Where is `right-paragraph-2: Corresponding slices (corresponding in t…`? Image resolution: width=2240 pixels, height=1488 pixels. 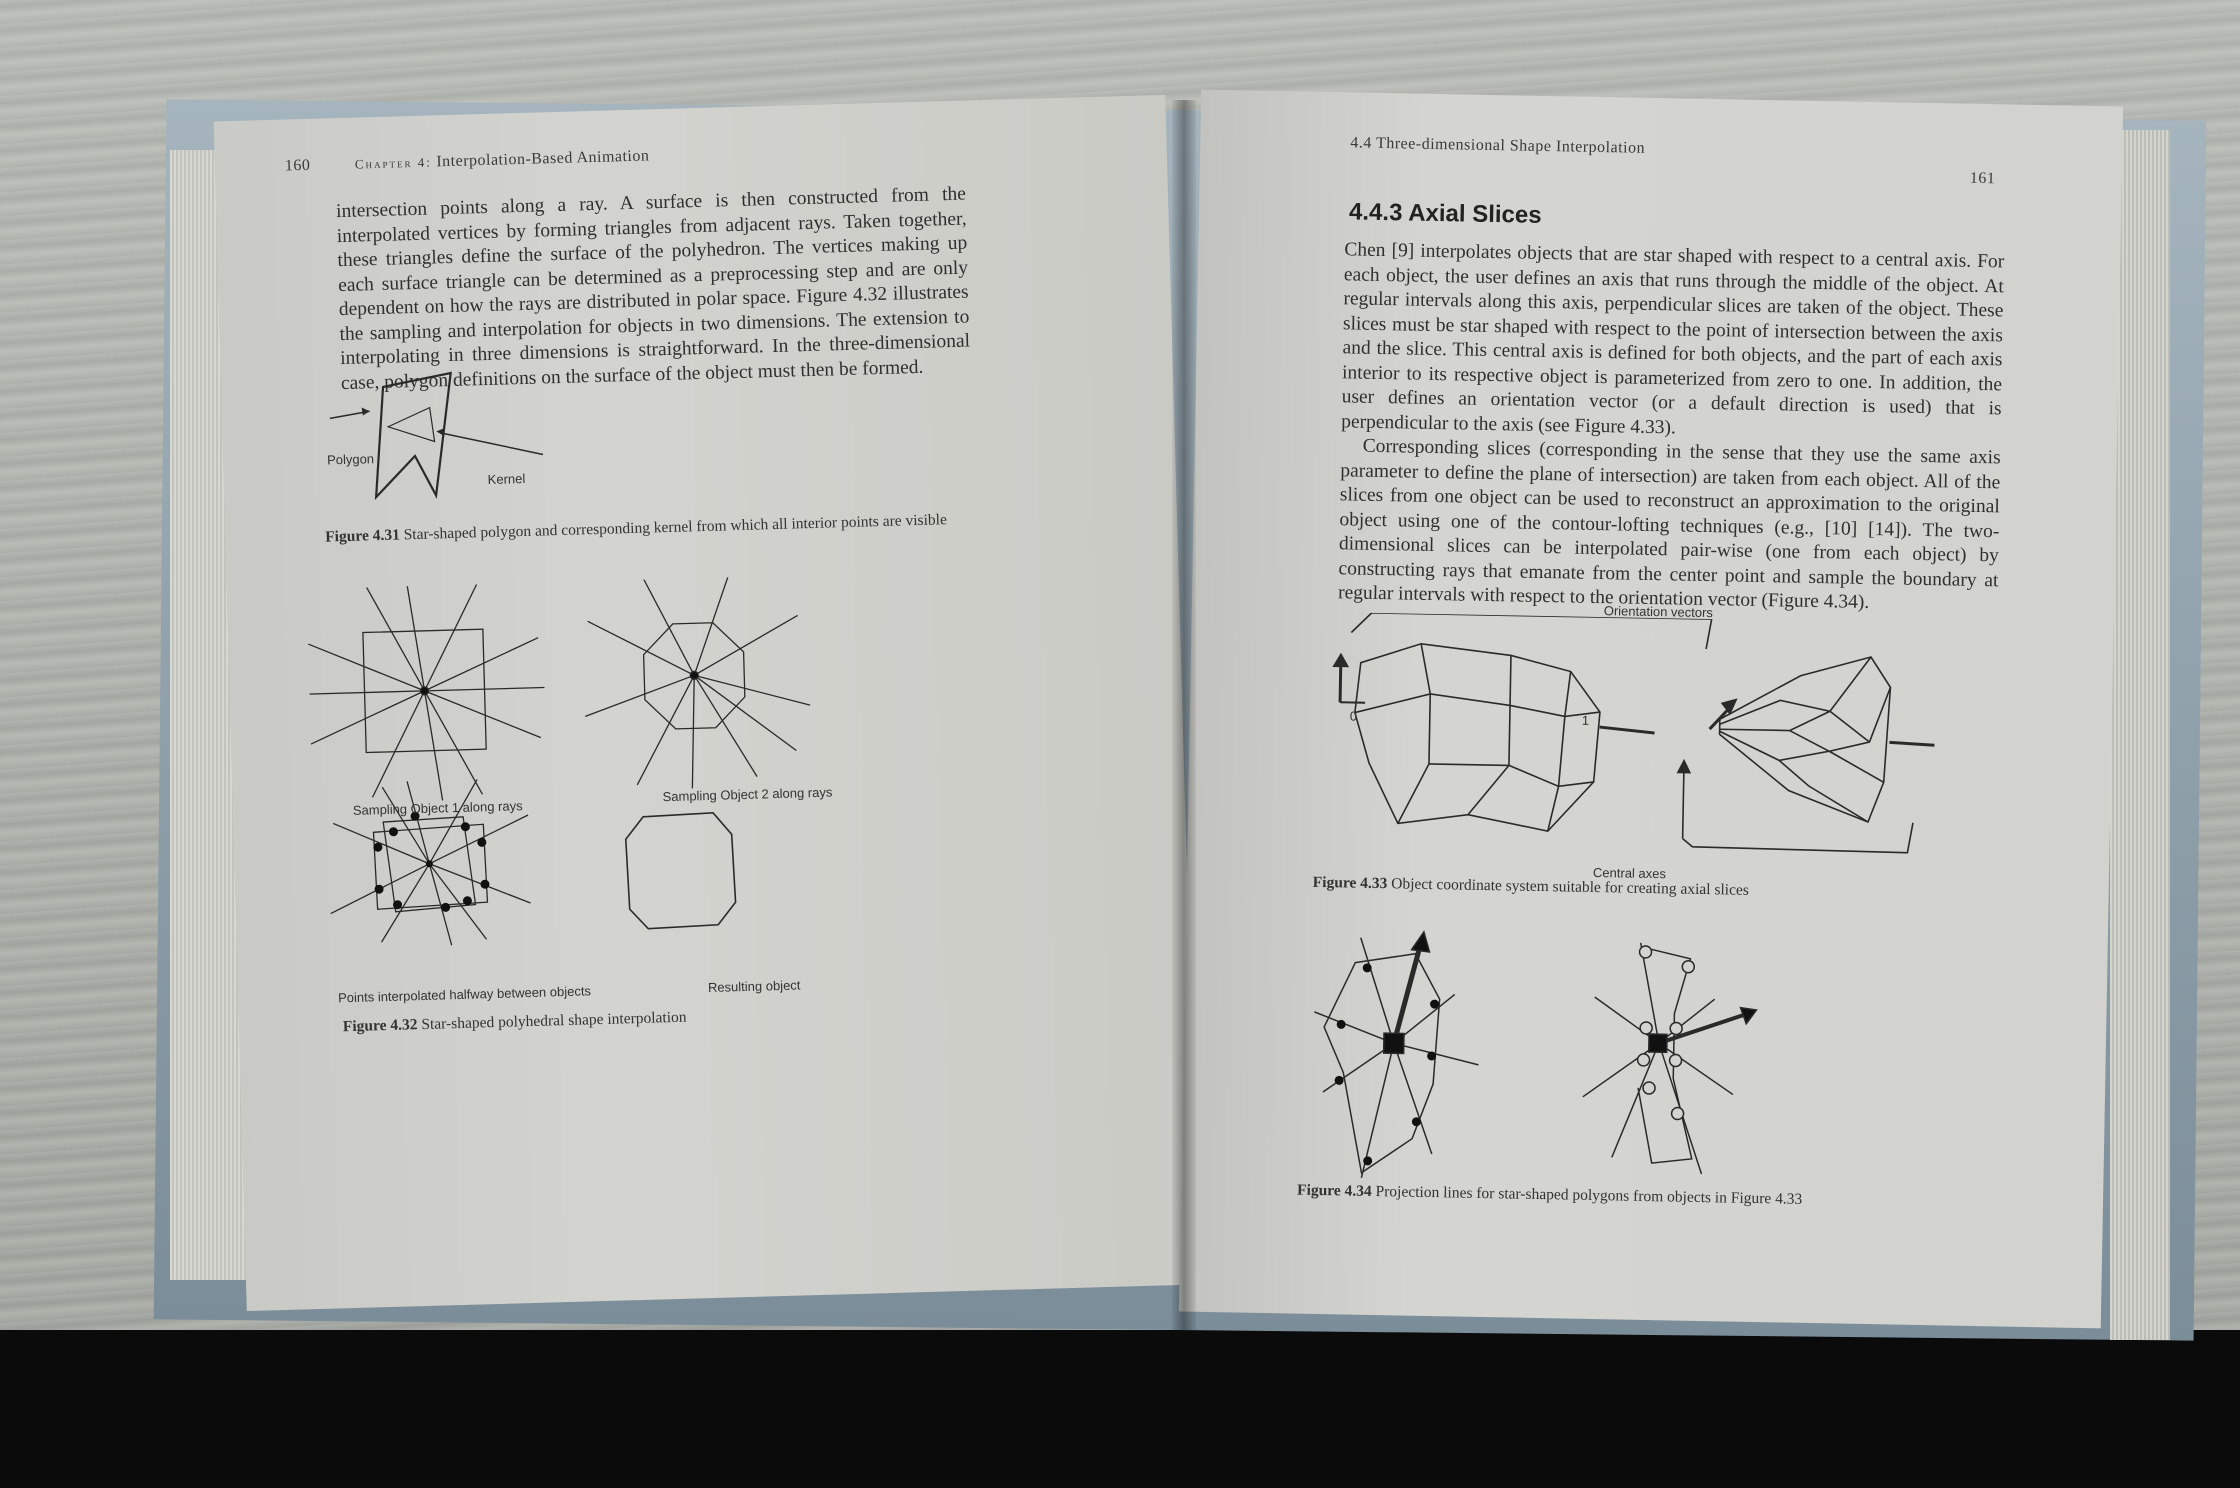
right-paragraph-2: Corresponding slices (corresponding in t… is located at coordinates (1669, 524).